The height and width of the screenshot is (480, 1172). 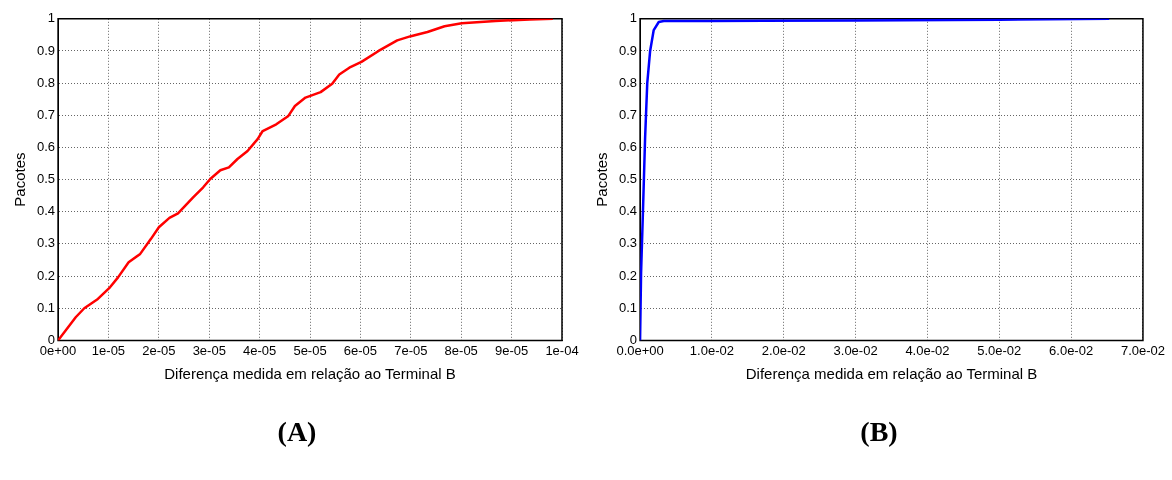 What do you see at coordinates (1142, 350) in the screenshot?
I see `x-tick-label: 7.0e-02` at bounding box center [1142, 350].